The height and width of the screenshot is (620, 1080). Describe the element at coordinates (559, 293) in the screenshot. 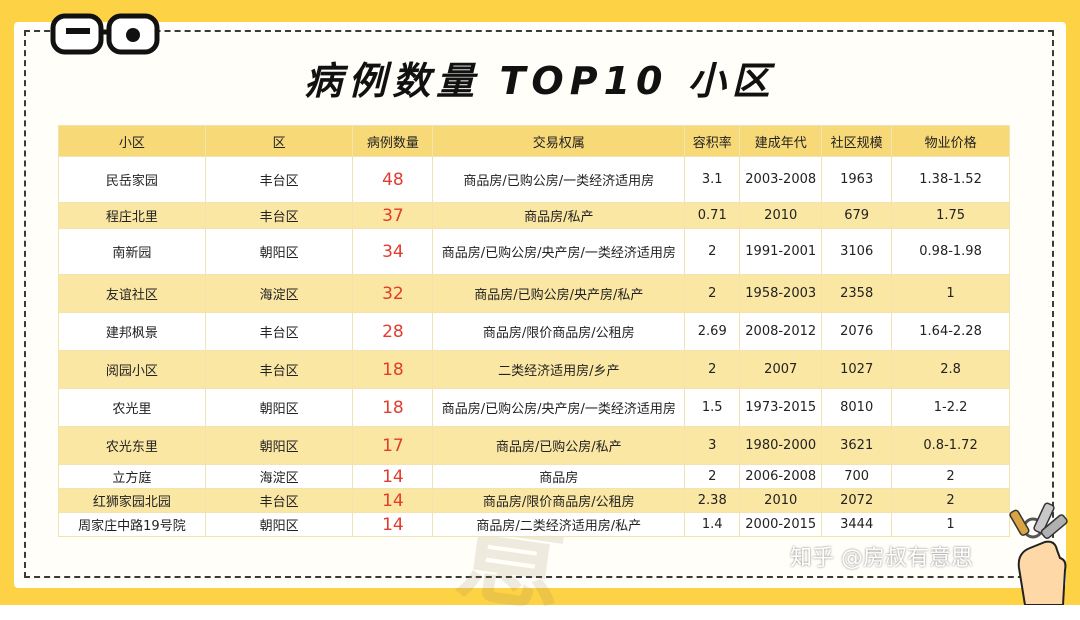

I see `table-cell: 商品房/已购公房/央产房/私产` at that location.